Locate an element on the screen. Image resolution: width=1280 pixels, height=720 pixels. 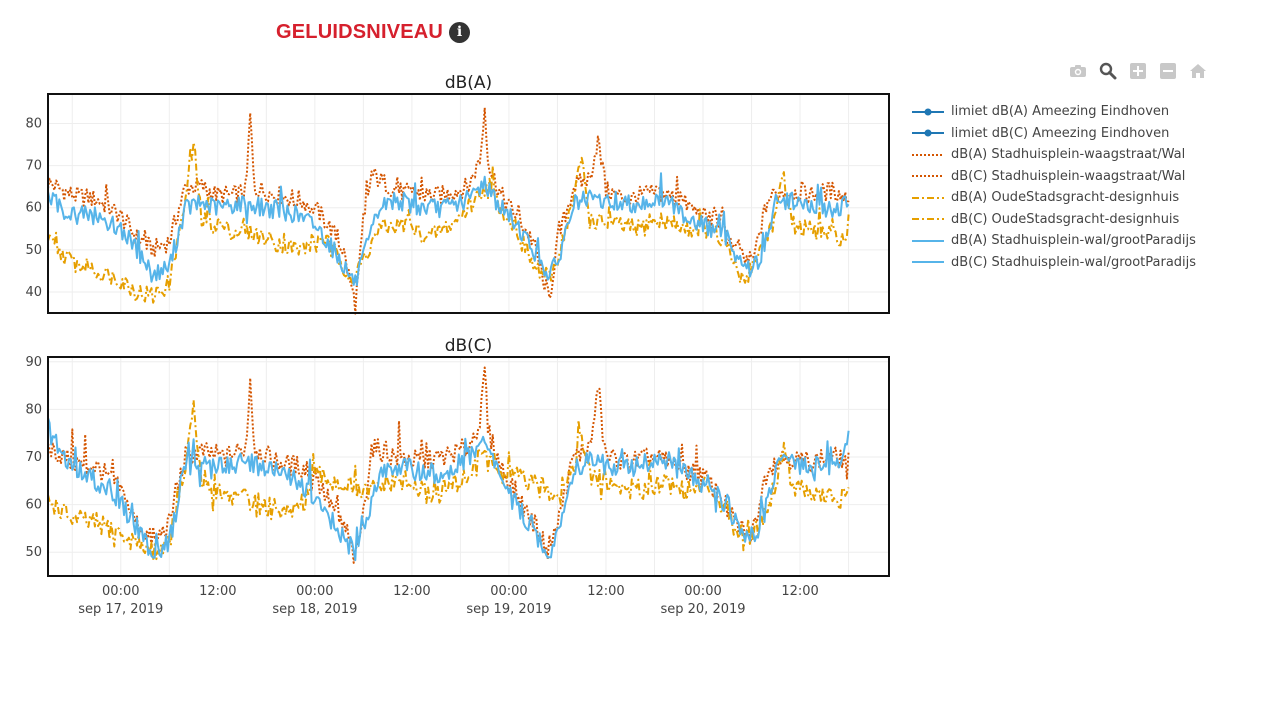
home-icon is located at coordinates (1198, 71).